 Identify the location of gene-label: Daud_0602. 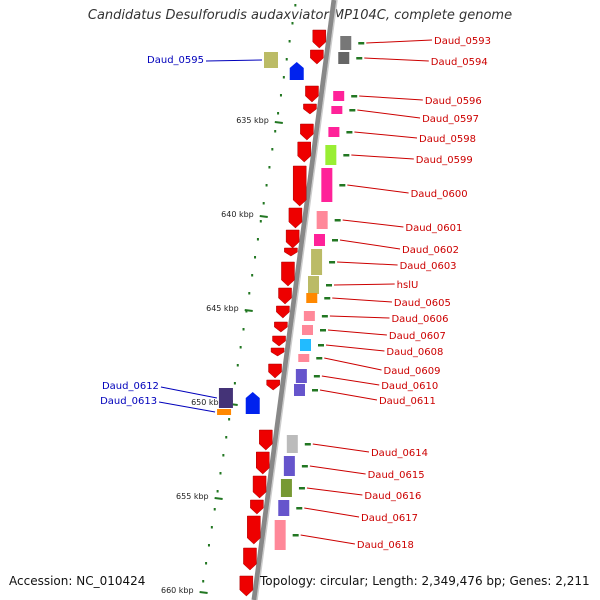
(430, 250).